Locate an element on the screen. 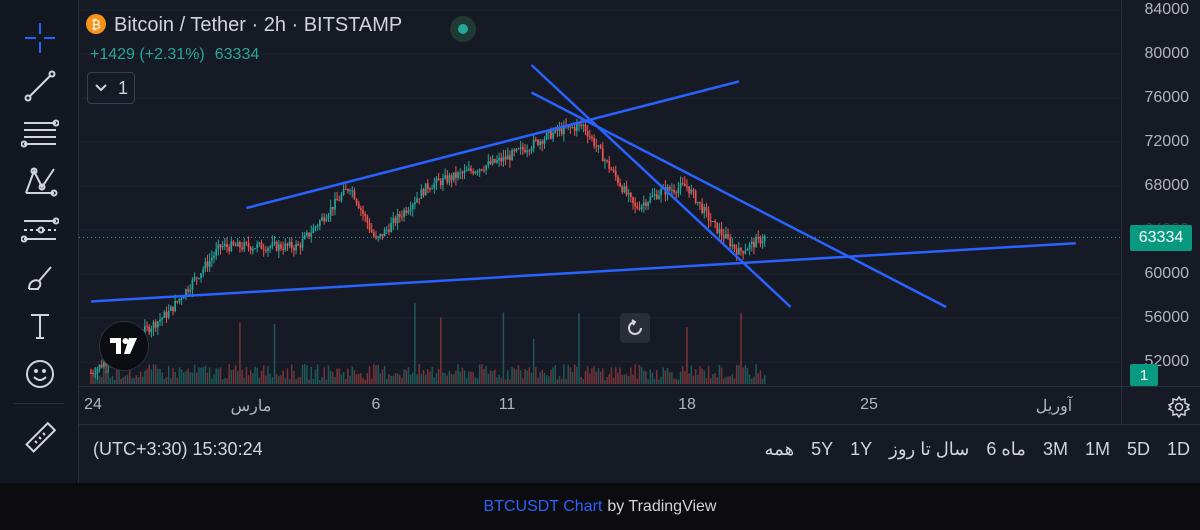 The image size is (1200, 530). range-1d: 1D is located at coordinates (1178, 449).